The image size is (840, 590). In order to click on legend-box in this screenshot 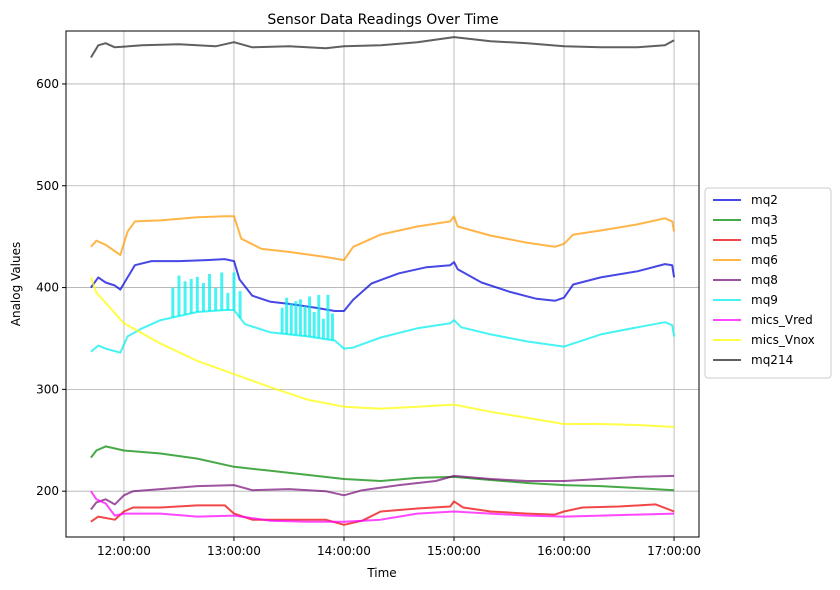, I will do `click(768, 283)`.